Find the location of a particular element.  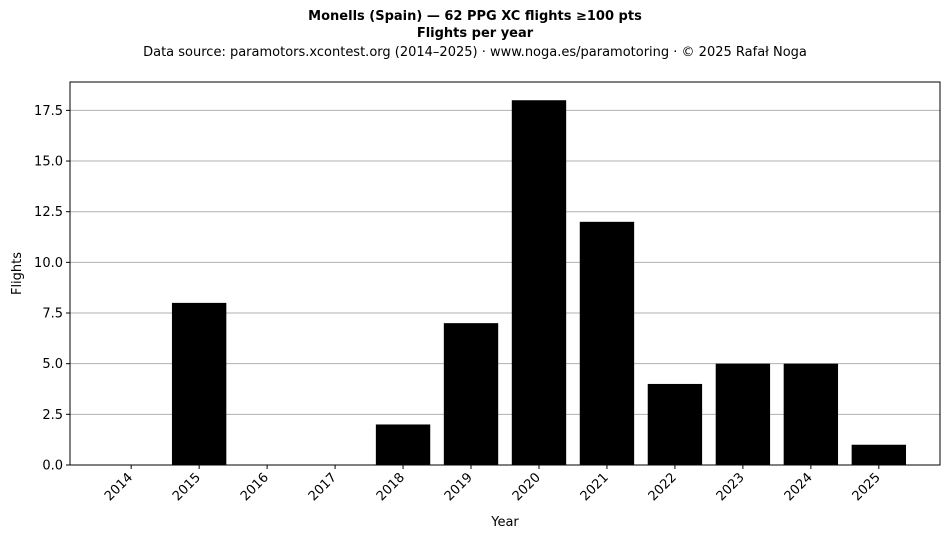

y-axis-label: Flights is located at coordinates (17, 273).